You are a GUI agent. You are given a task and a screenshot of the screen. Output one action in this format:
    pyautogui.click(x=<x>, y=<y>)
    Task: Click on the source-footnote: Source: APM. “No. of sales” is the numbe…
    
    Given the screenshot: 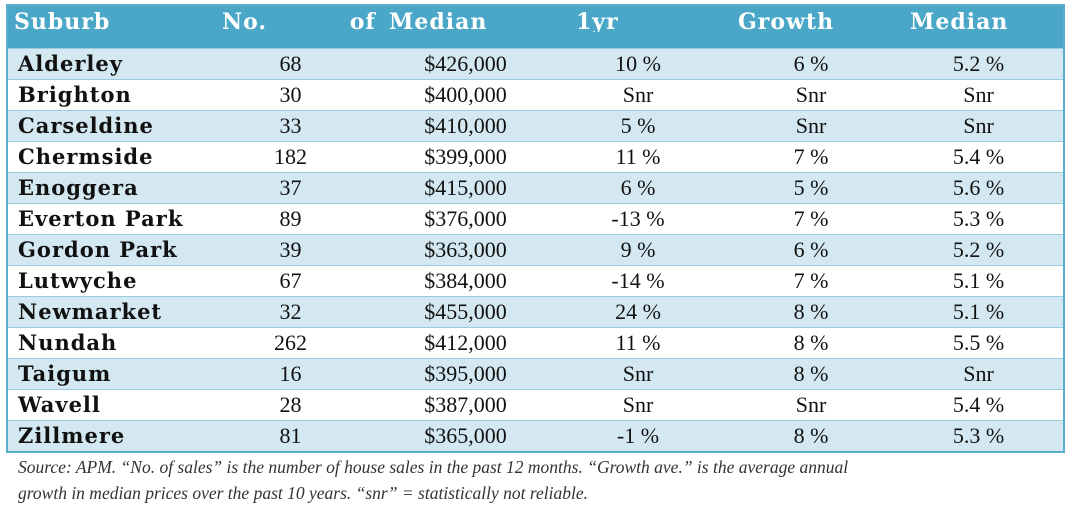 What is the action you would take?
    pyautogui.click(x=538, y=480)
    